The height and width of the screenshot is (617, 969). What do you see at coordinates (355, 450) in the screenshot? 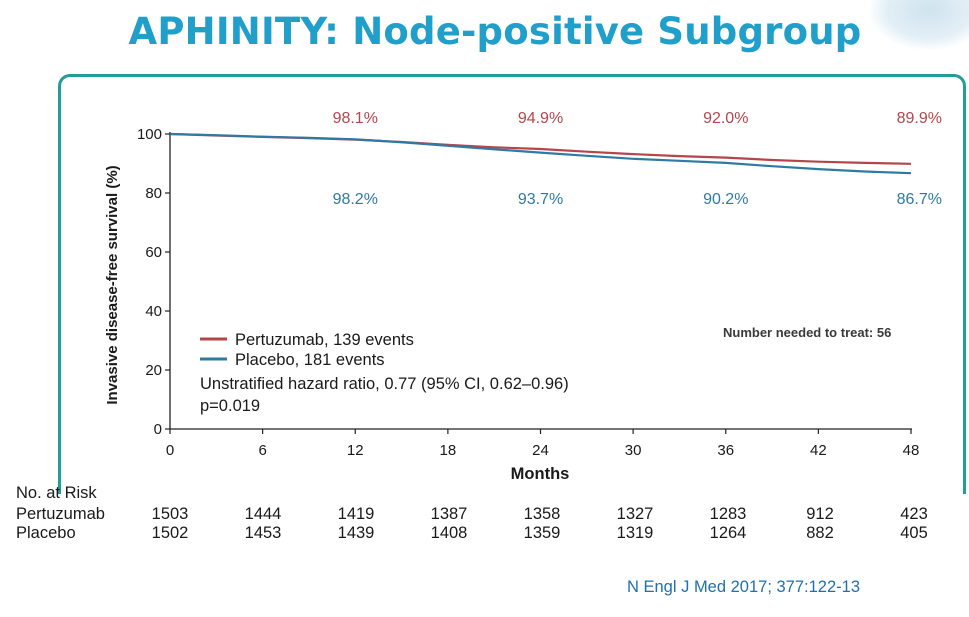
I see `x-tick-label: 12` at bounding box center [355, 450].